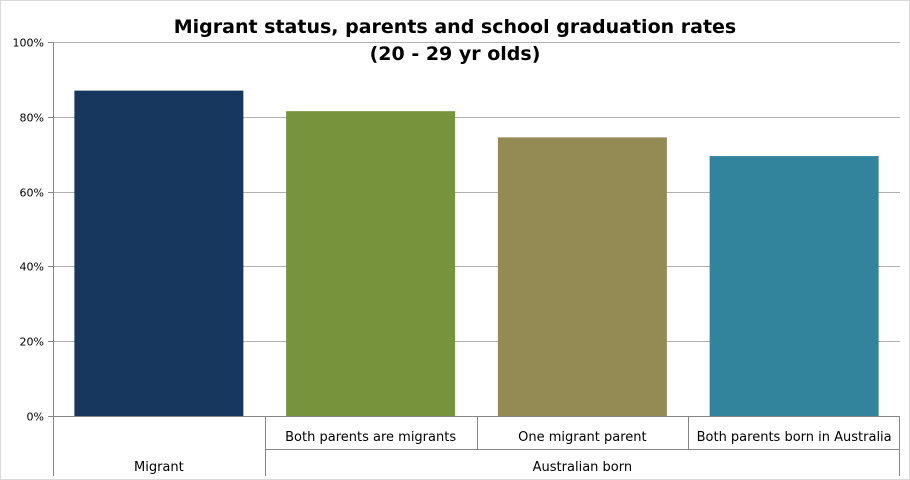  I want to click on y-tick-label-3: 60%, so click(32, 193).